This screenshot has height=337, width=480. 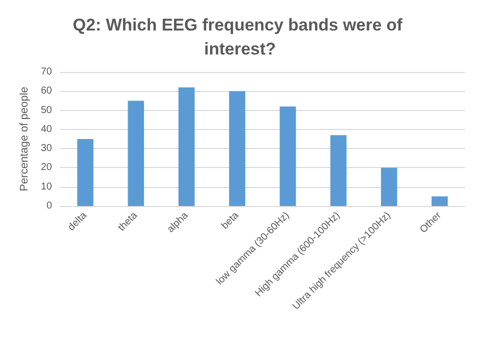 I want to click on y-tick-label: 0, so click(x=49, y=206).